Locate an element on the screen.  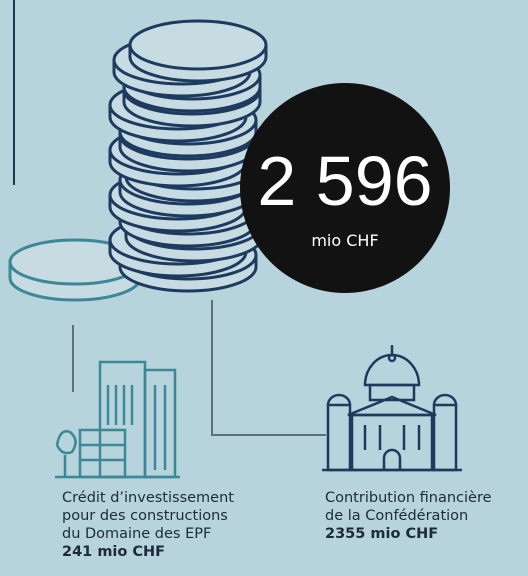
connector-line is located at coordinates (268, 368).